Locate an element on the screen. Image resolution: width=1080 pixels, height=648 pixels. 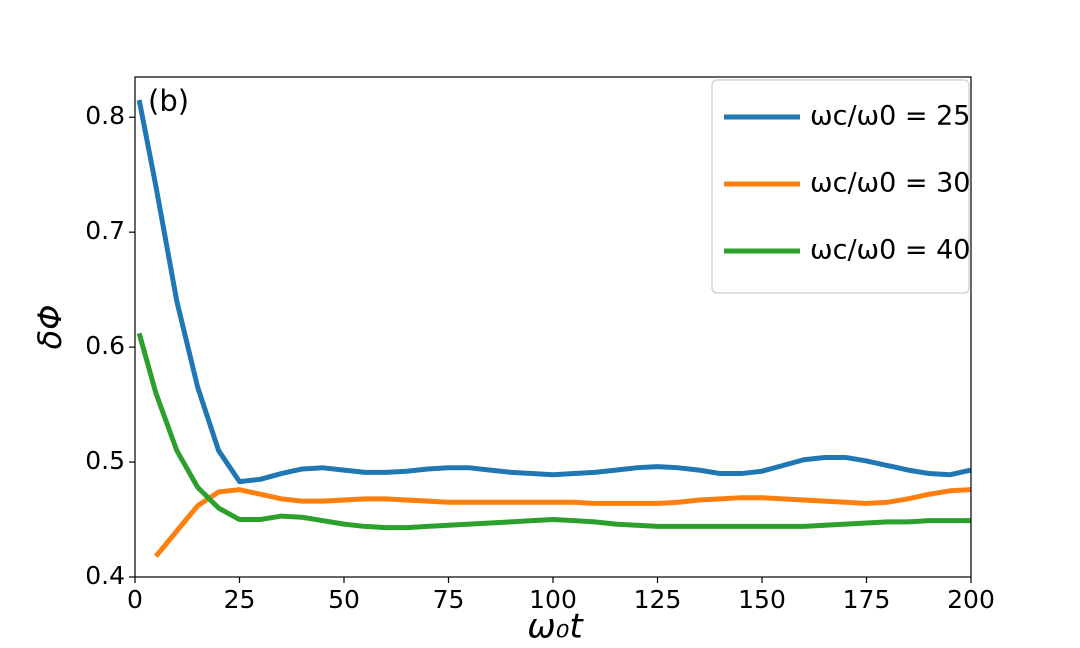
y-tick-label: 0.8 is located at coordinates (105, 115).